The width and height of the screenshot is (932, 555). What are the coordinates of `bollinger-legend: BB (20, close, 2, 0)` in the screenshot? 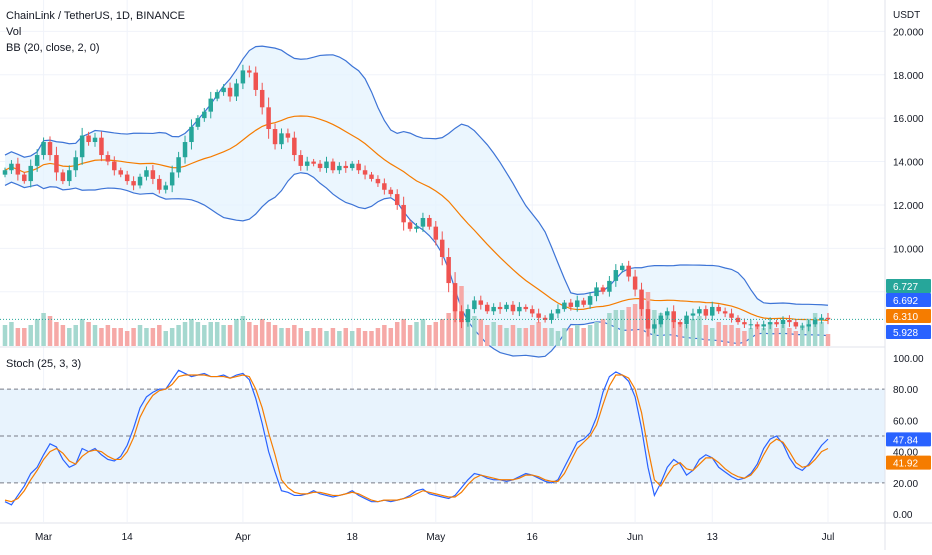 It's located at (53, 48).